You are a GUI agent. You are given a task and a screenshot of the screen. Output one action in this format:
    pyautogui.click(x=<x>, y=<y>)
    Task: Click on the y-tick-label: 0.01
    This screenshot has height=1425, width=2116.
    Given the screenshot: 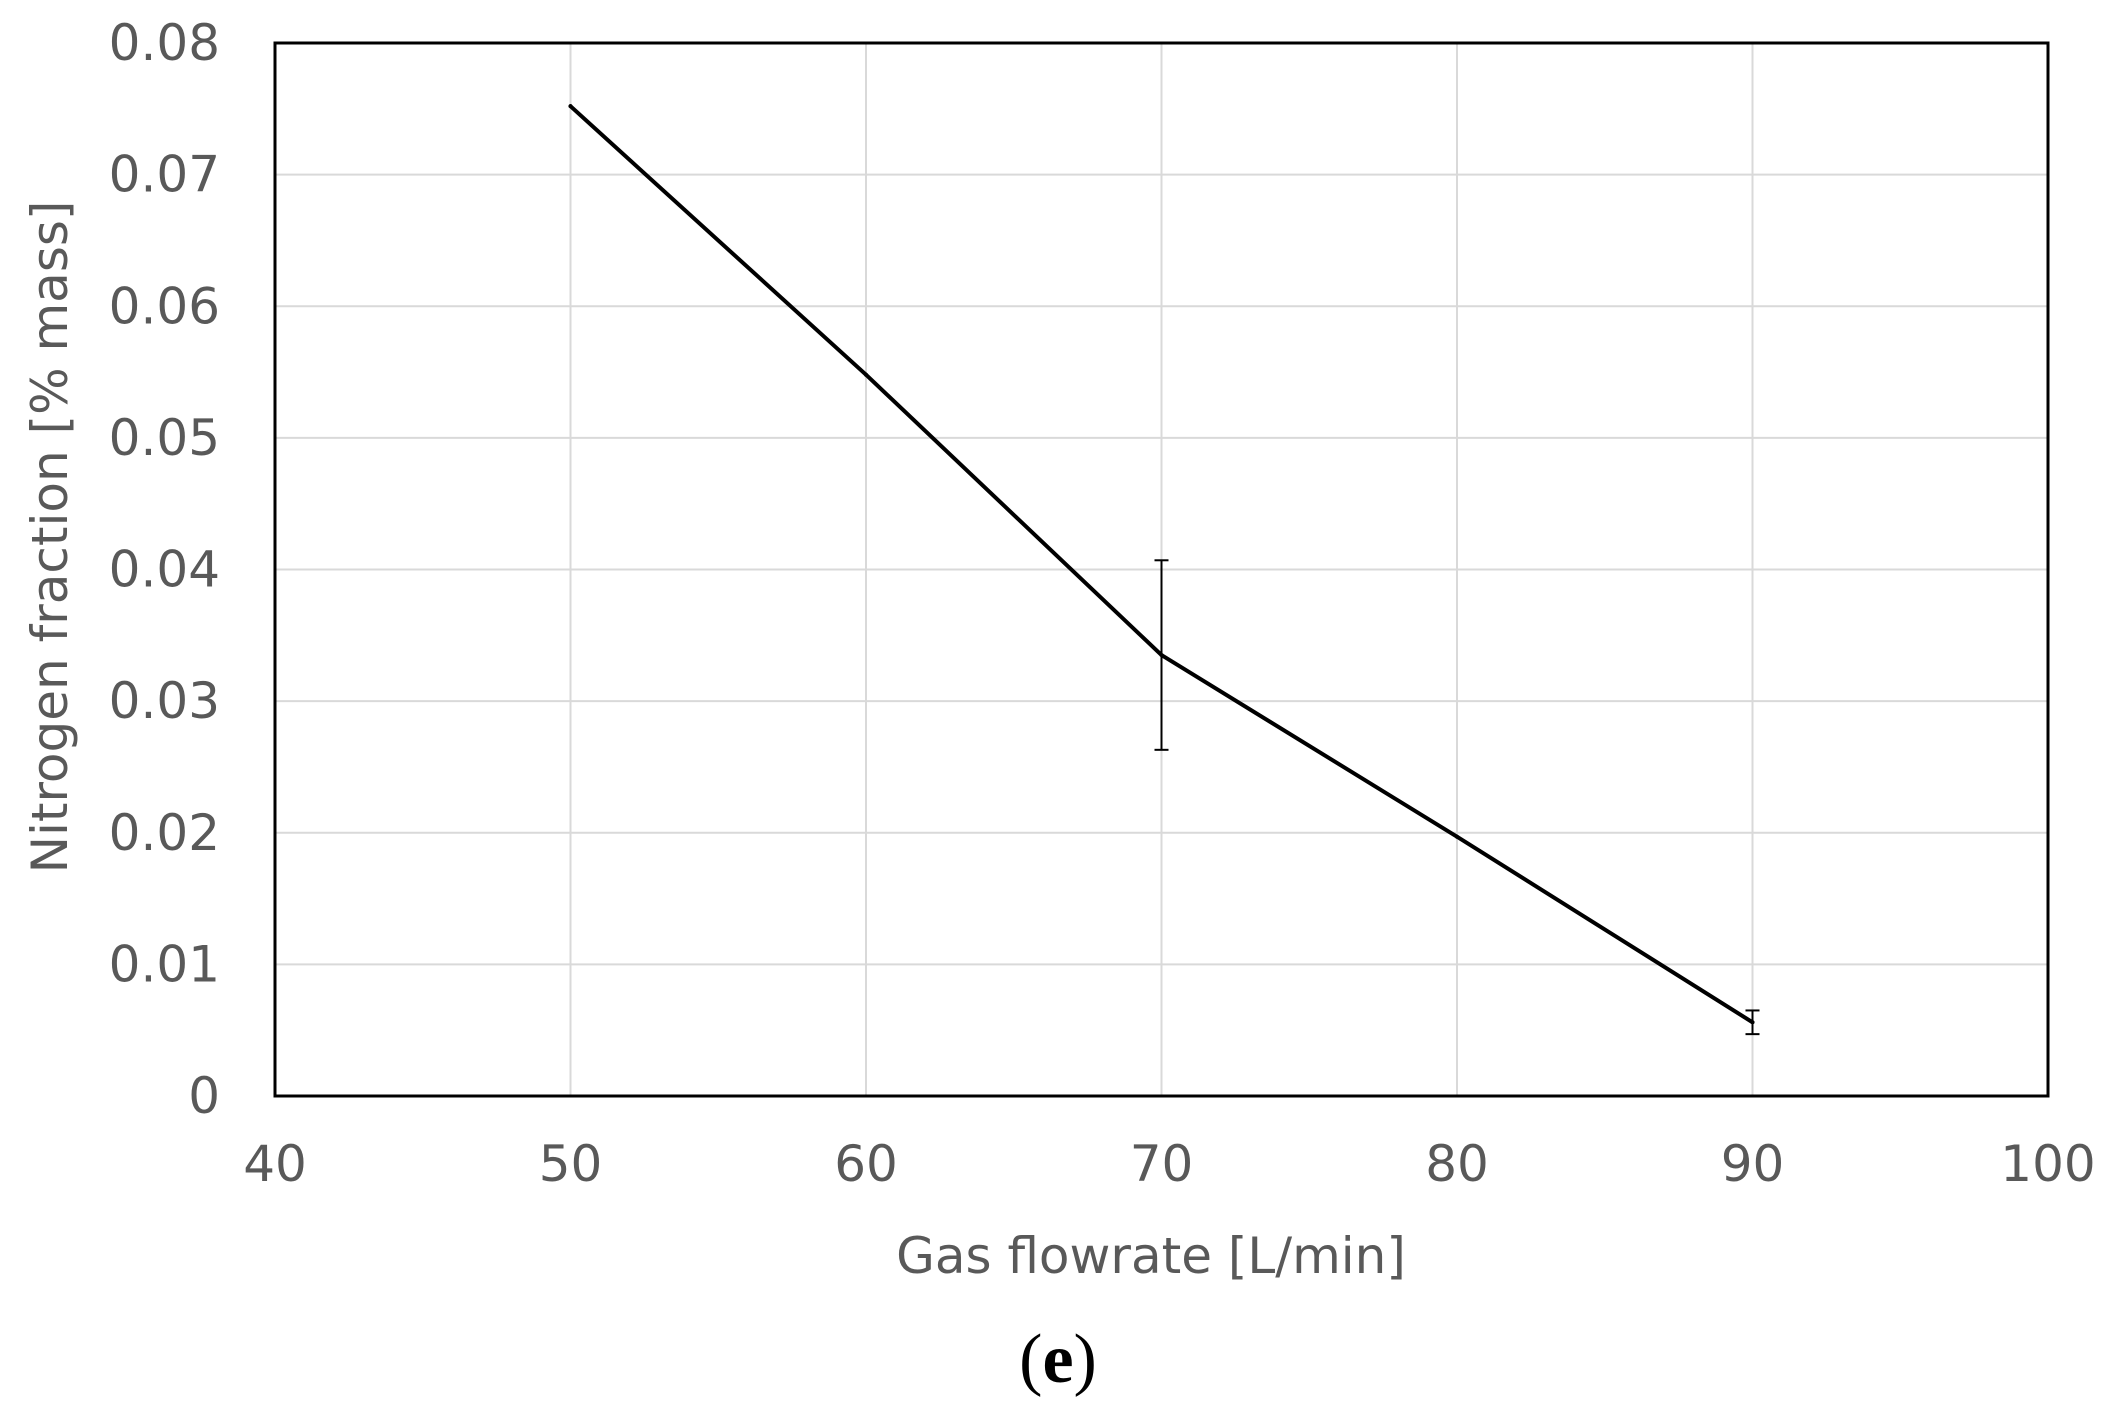 What is the action you would take?
    pyautogui.click(x=164, y=964)
    